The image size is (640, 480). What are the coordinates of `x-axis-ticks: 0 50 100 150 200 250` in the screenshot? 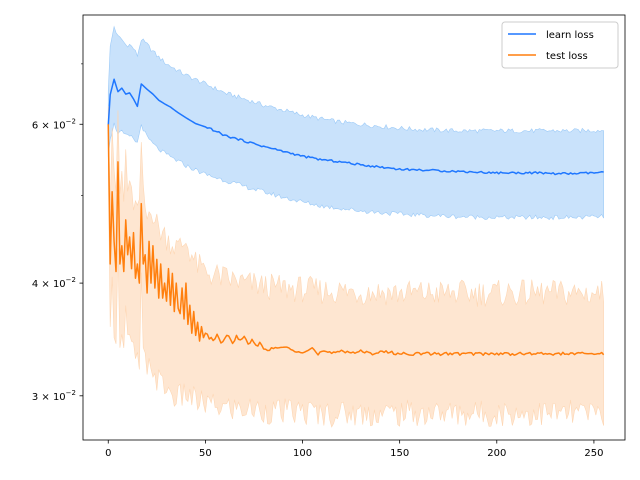 It's located at (354, 449).